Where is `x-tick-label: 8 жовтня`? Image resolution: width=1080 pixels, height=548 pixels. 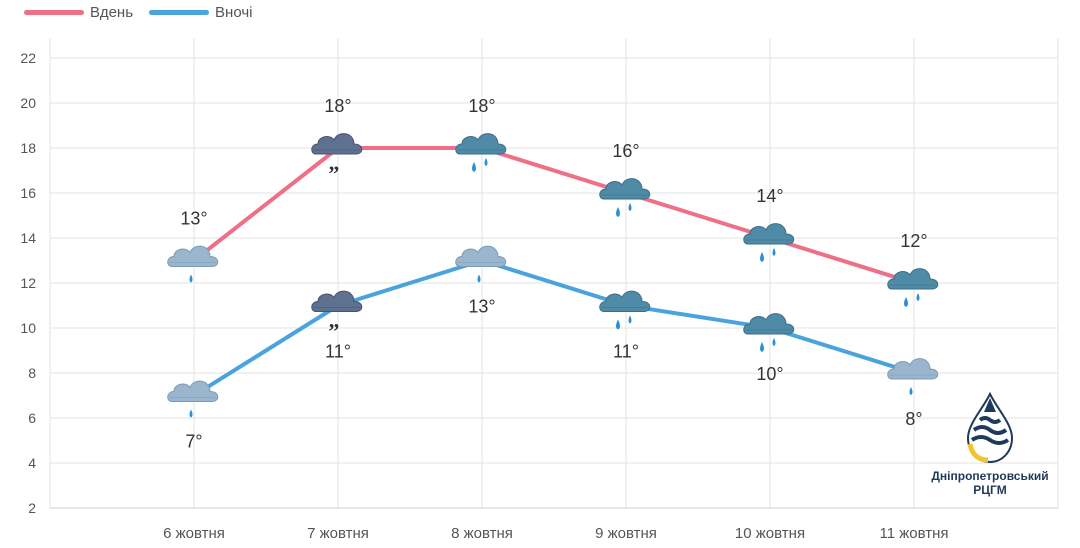
x-tick-label: 8 жовтня is located at coordinates (482, 533).